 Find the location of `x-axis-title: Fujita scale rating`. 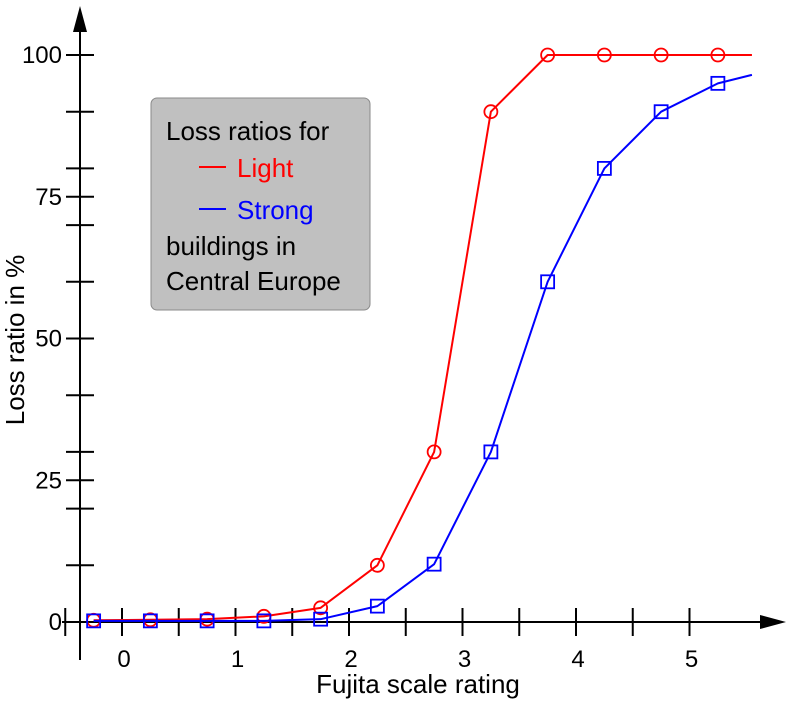

x-axis-title: Fujita scale rating is located at coordinates (418, 684).